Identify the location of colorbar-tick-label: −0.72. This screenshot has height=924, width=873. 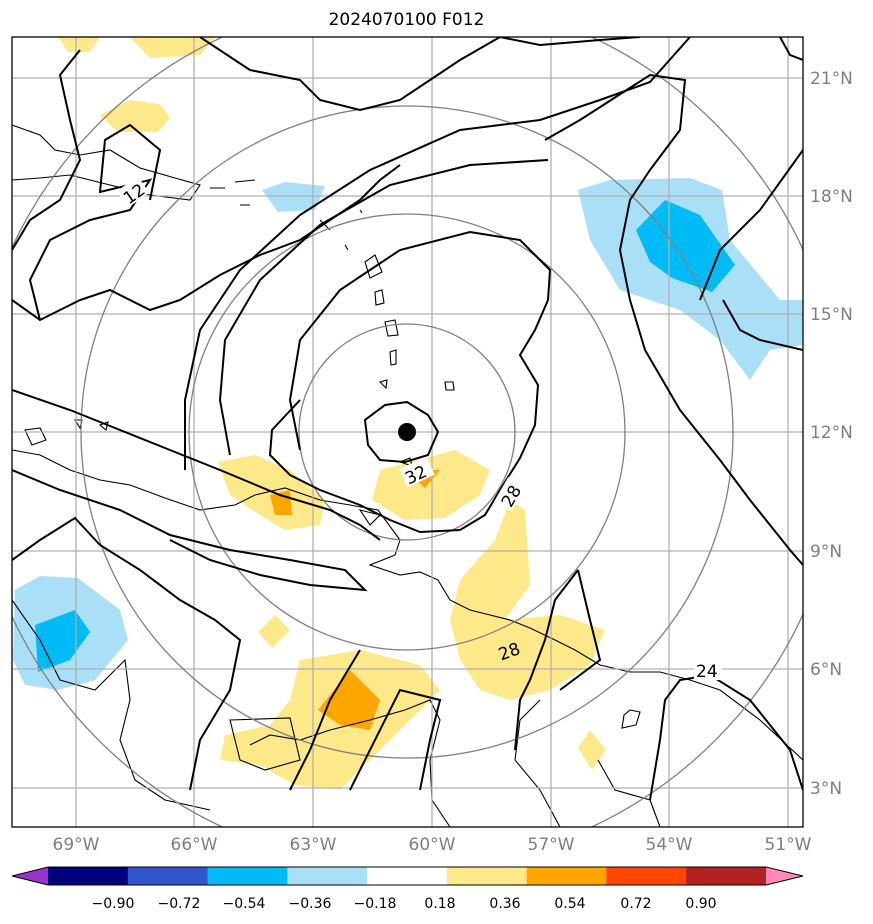
(179, 904).